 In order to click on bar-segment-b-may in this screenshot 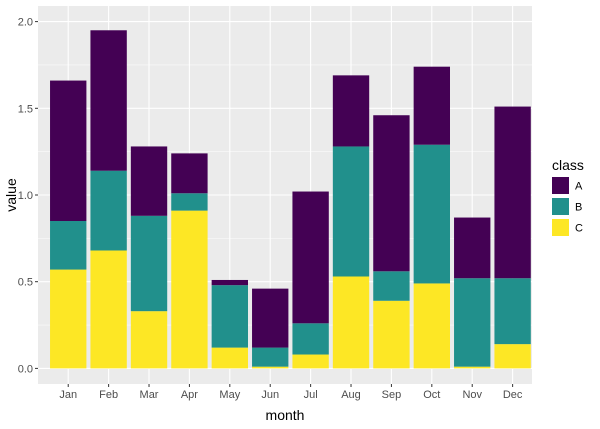, I will do `click(229, 316)`.